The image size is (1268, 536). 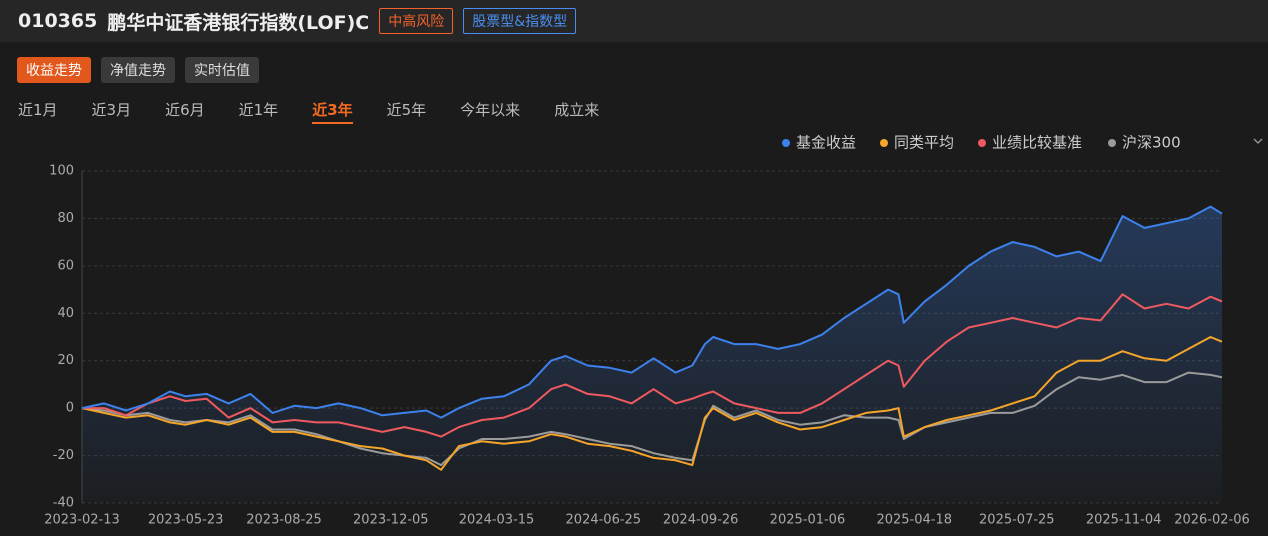 I want to click on x-tick-label: 2023-02-13, so click(x=82, y=520).